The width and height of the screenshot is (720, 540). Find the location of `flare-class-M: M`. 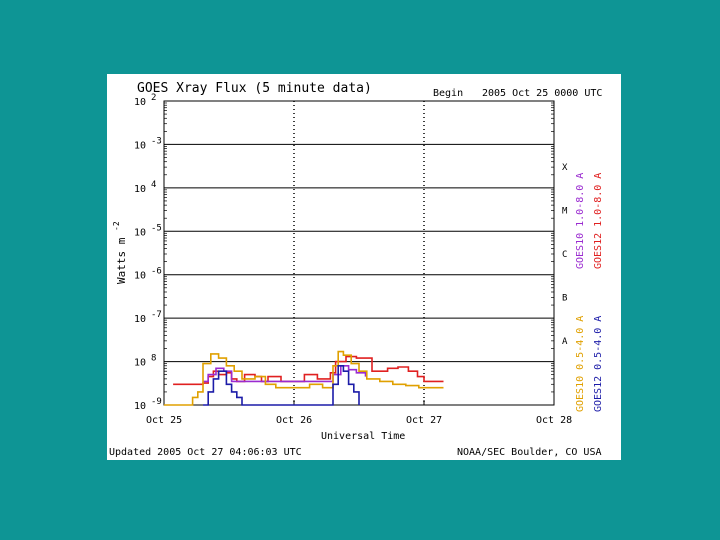

flare-class-M: M is located at coordinates (565, 212).